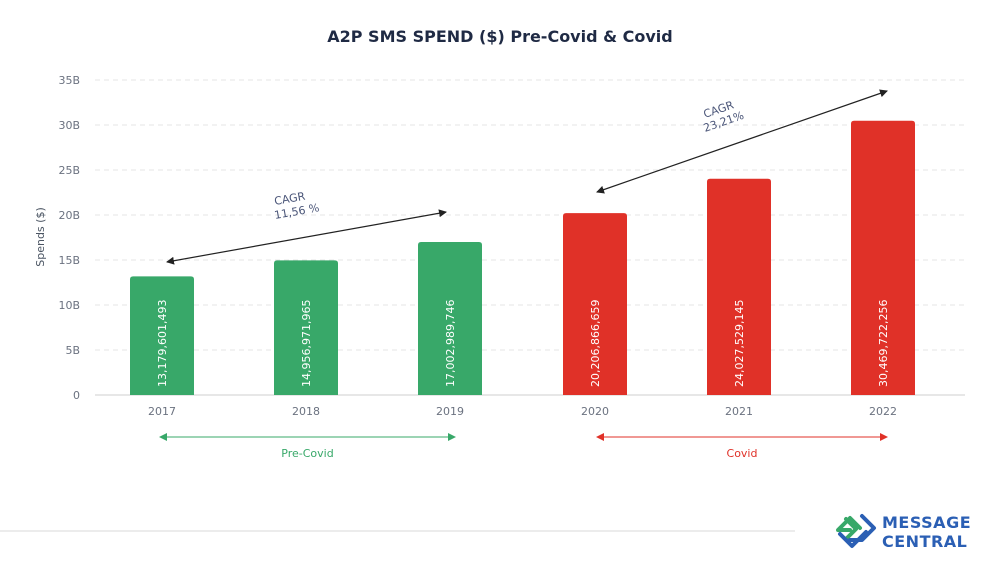  Describe the element at coordinates (69, 215) in the screenshot. I see `y-tick-label: 20B` at that location.